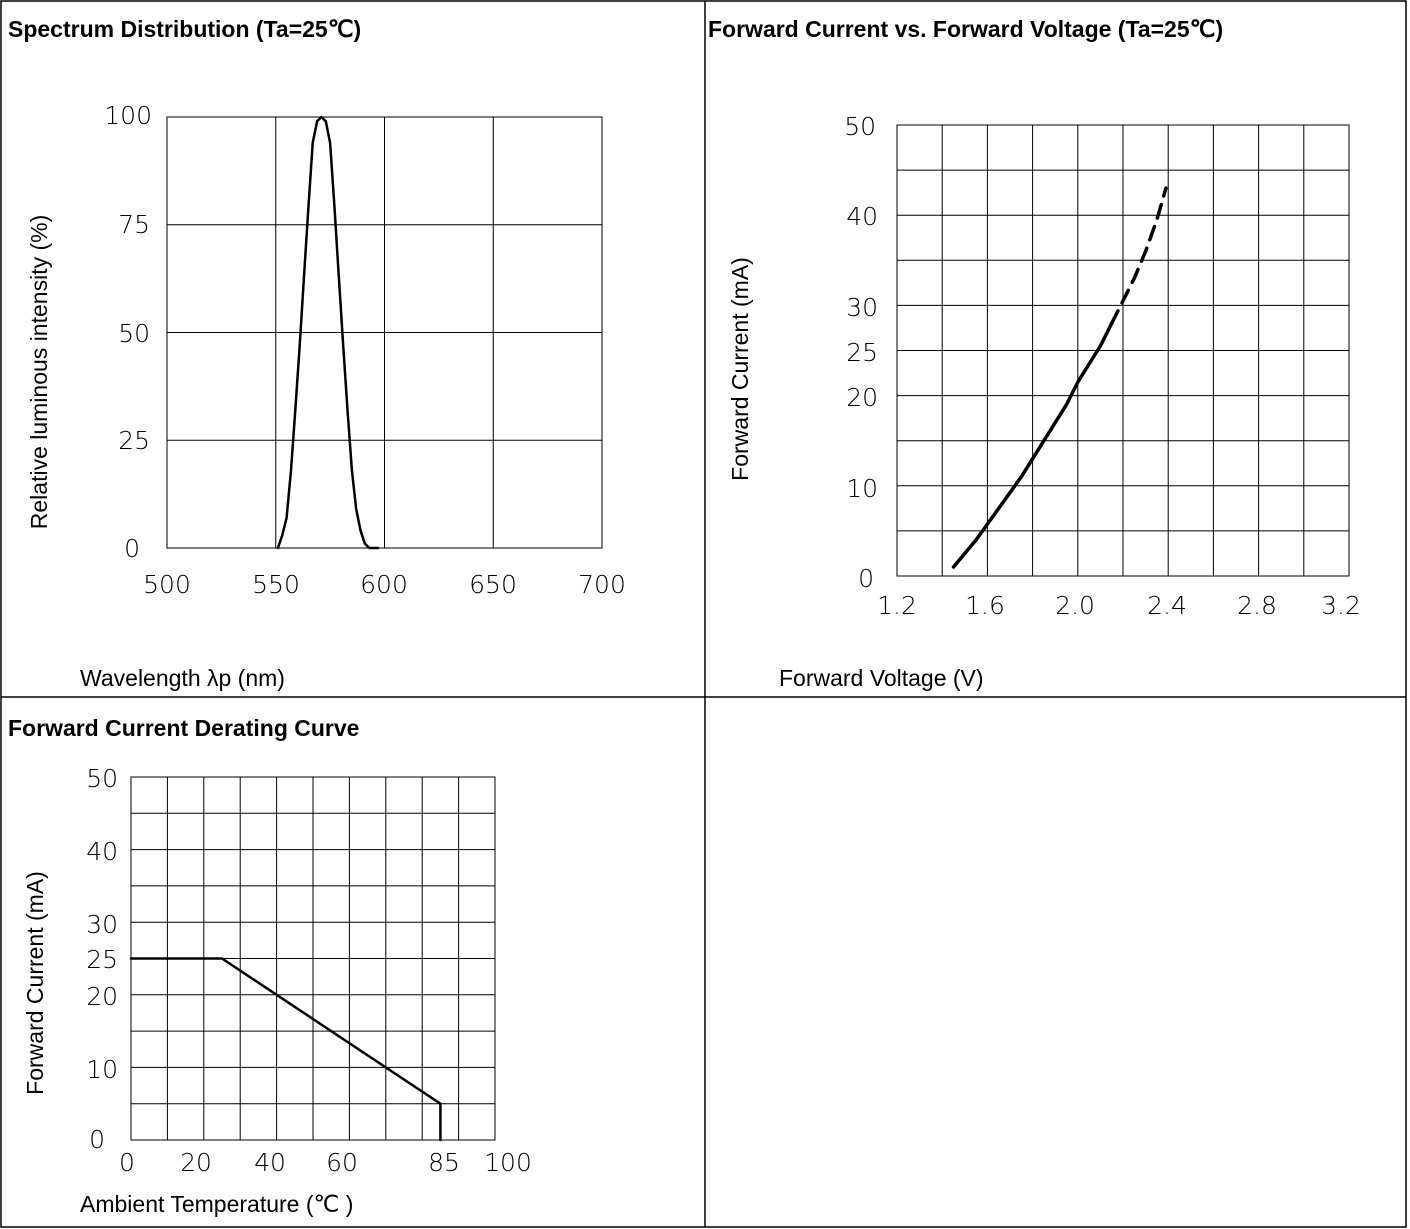 The image size is (1410, 1229). Describe the element at coordinates (1257, 605) in the screenshot. I see `x-tick-label: 2.8` at that location.